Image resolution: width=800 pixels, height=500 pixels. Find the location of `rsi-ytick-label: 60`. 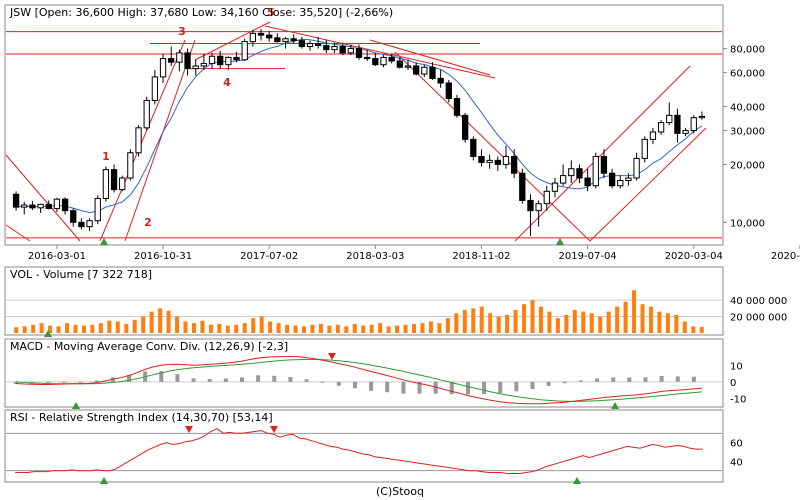

rsi-ytick-label: 60 is located at coordinates (736, 444).